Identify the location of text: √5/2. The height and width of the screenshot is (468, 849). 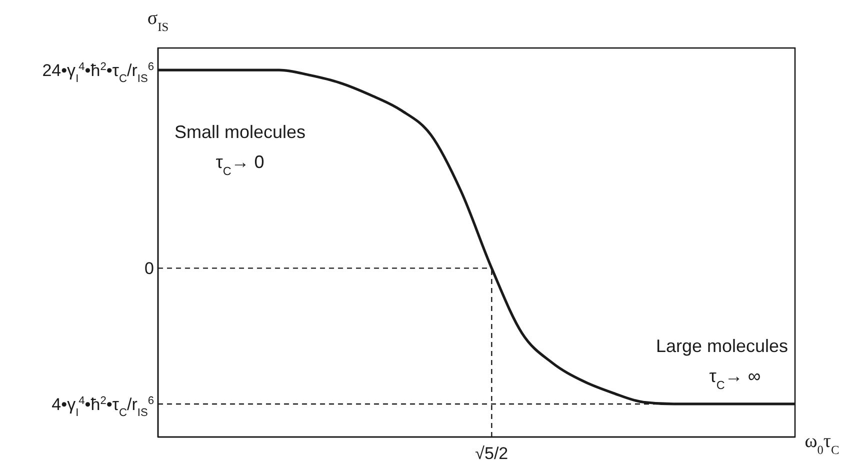
(491, 453).